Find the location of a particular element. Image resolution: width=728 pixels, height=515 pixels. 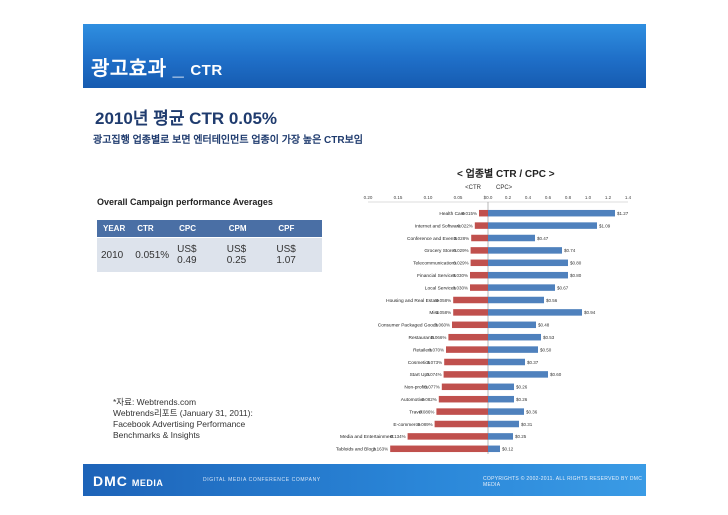

ctr-data-label: 0.060% is located at coordinates (442, 325).